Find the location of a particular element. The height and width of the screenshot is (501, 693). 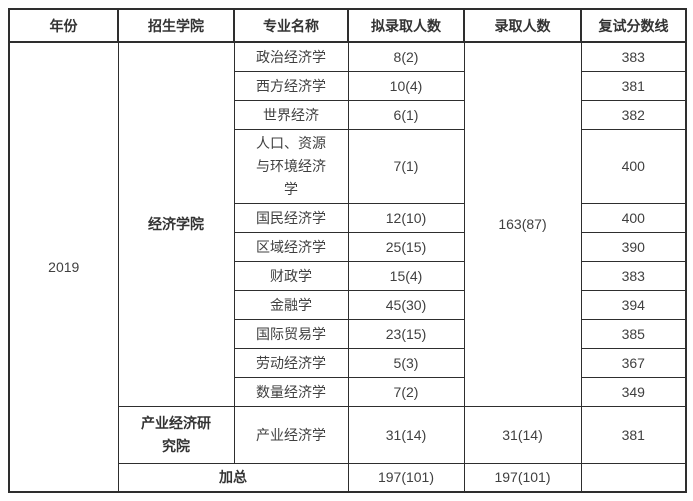

cell-planned: 25(15) is located at coordinates (406, 246).